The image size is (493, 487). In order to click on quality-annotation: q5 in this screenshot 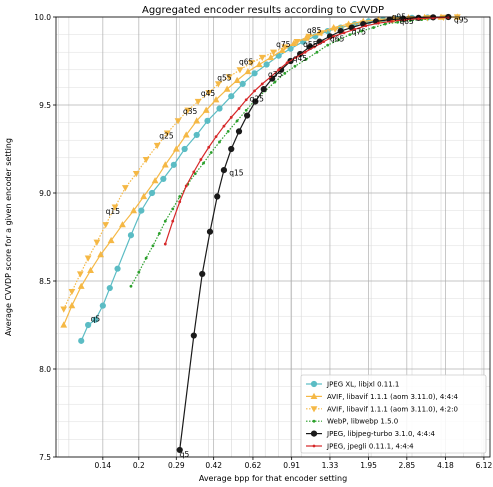, I will do `click(96, 318)`.